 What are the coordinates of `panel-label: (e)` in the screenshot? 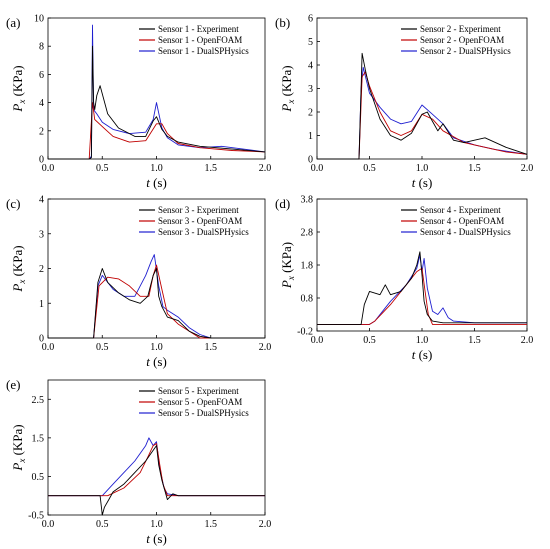 It's located at (13, 384).